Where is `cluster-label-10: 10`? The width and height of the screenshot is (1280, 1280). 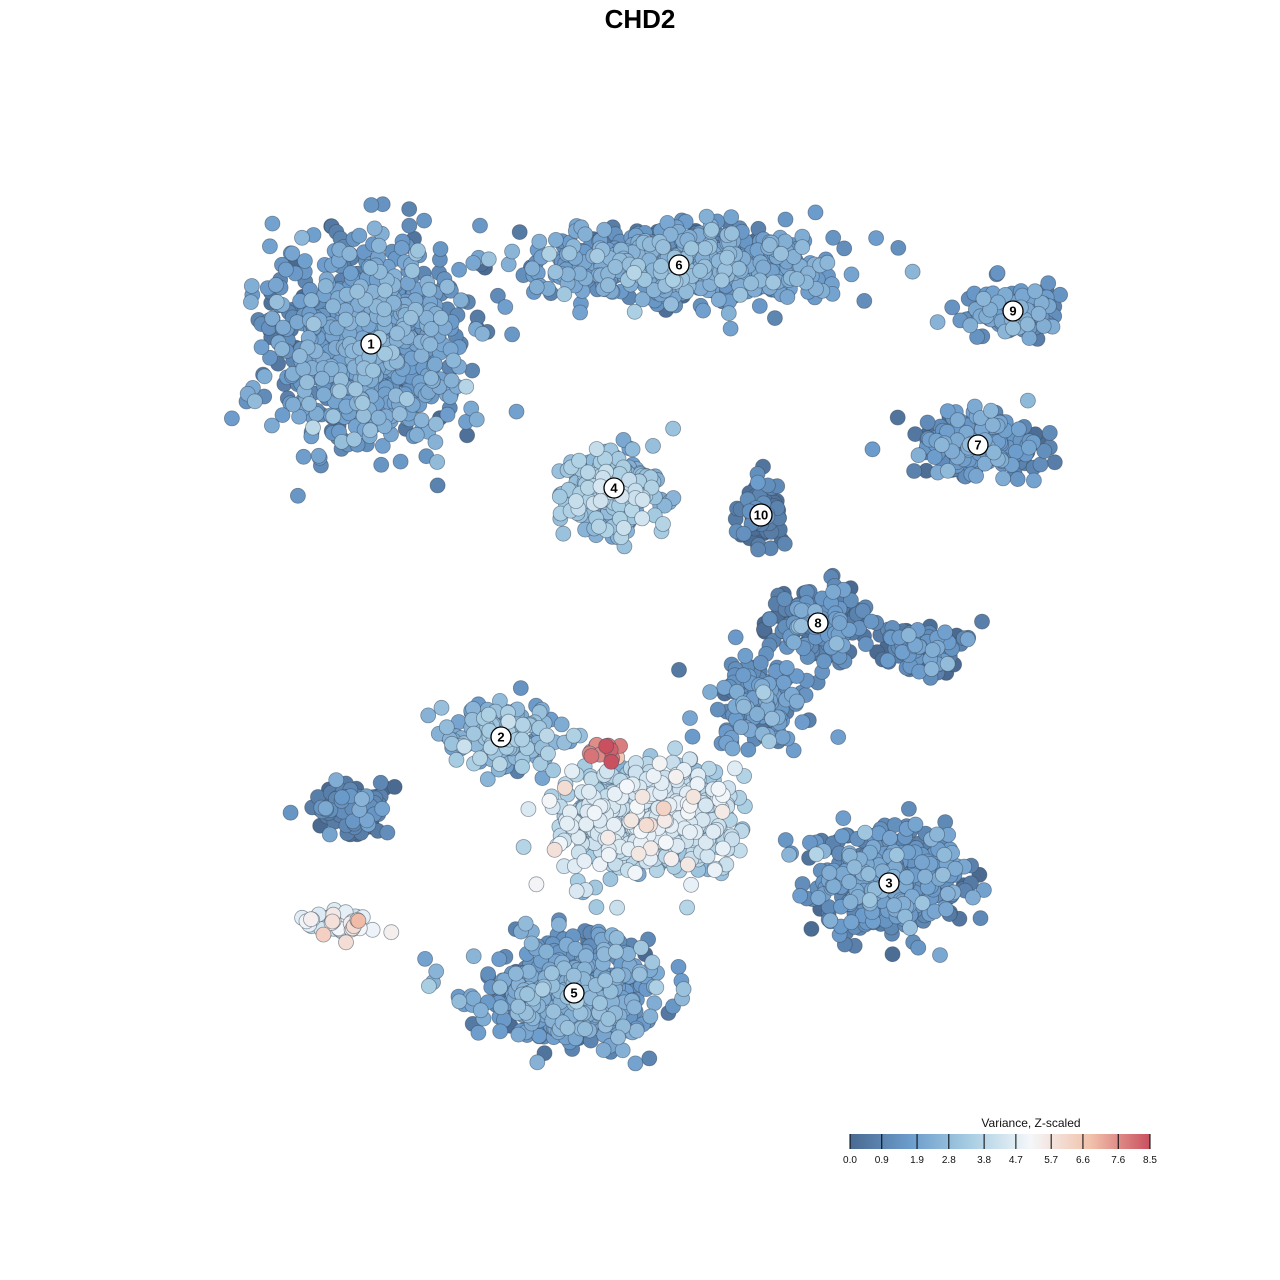 cluster-label-10: 10 is located at coordinates (761, 515).